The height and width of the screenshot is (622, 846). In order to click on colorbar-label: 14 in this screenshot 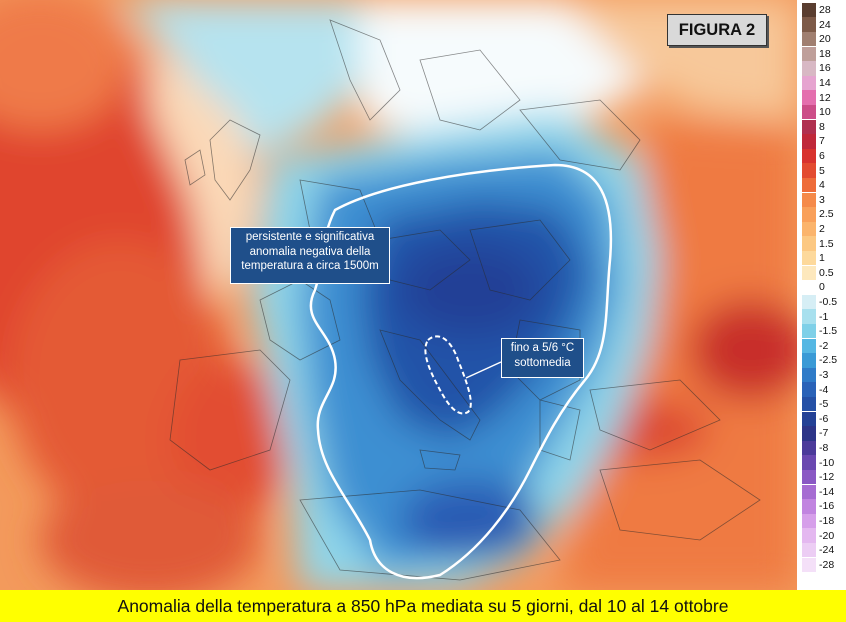, I will do `click(825, 83)`.